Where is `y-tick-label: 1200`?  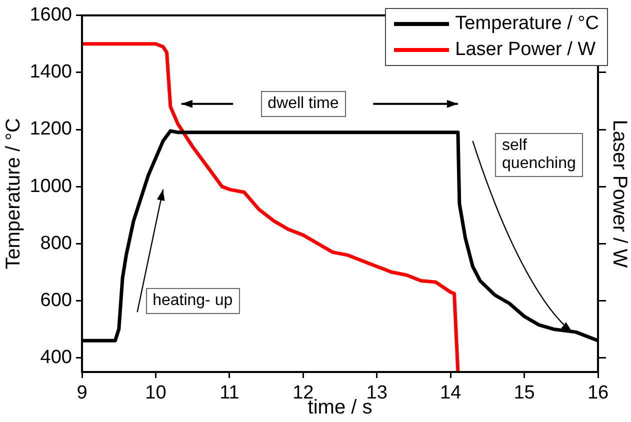
y-tick-label: 1200 is located at coordinates (51, 129).